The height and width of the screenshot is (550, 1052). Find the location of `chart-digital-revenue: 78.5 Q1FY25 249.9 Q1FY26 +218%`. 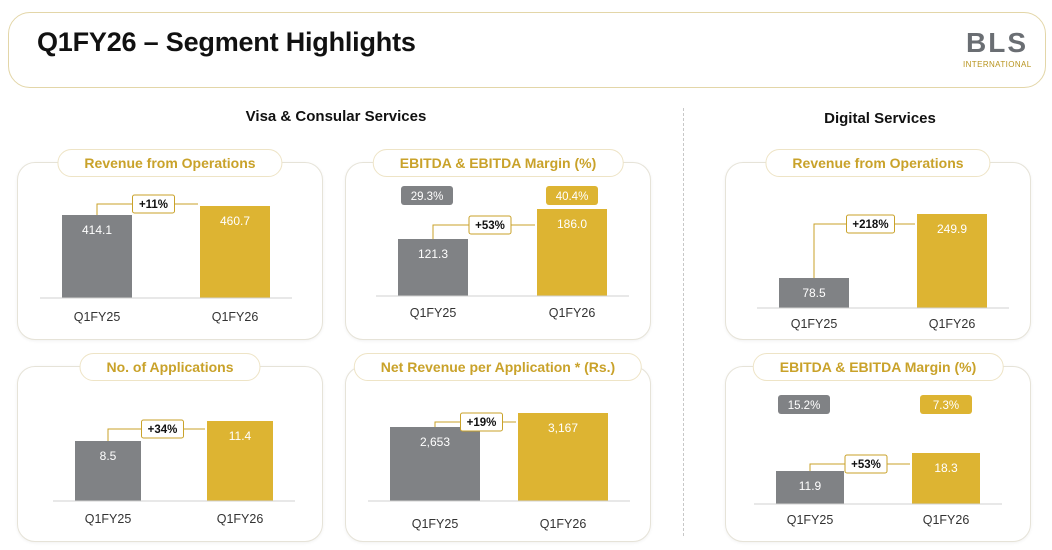

chart-digital-revenue: 78.5 Q1FY25 249.9 Q1FY26 +218% is located at coordinates (883, 272).